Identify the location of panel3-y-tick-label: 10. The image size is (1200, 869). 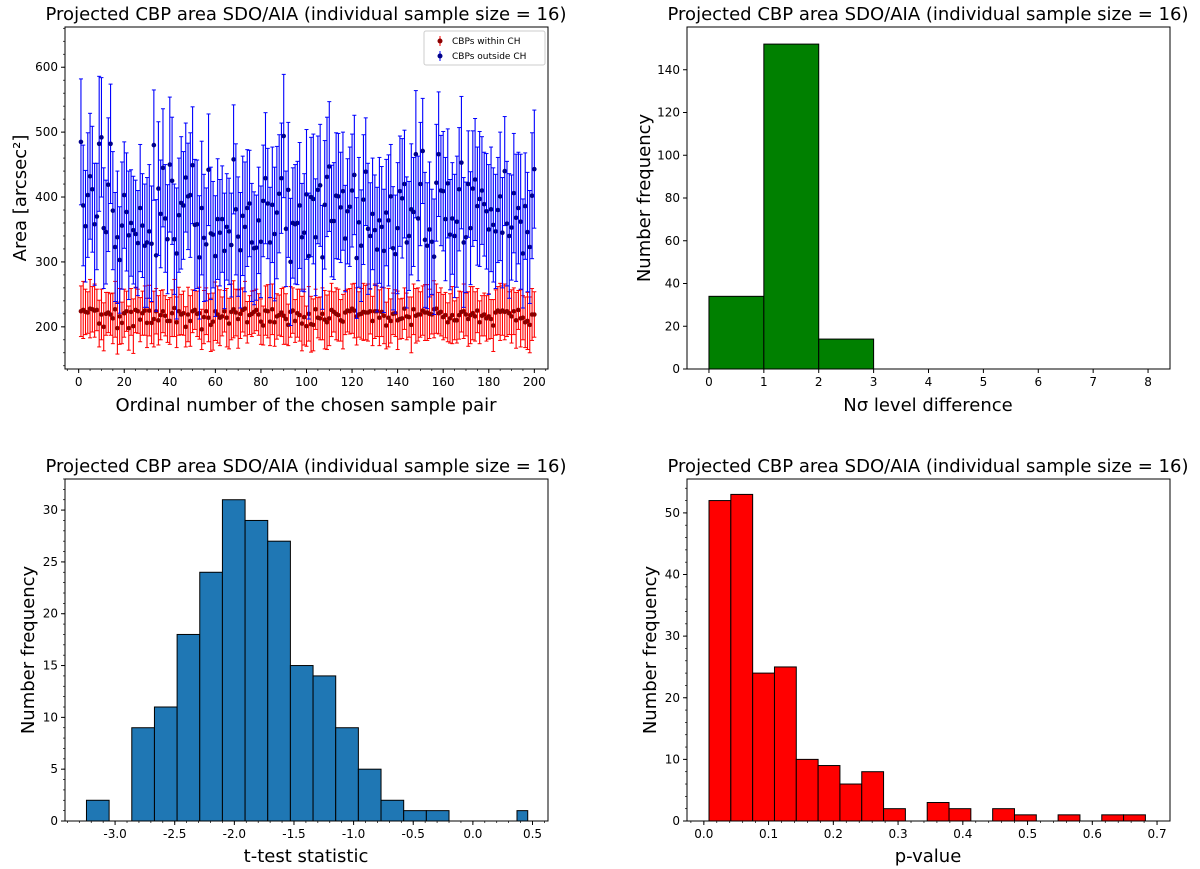
(50, 717).